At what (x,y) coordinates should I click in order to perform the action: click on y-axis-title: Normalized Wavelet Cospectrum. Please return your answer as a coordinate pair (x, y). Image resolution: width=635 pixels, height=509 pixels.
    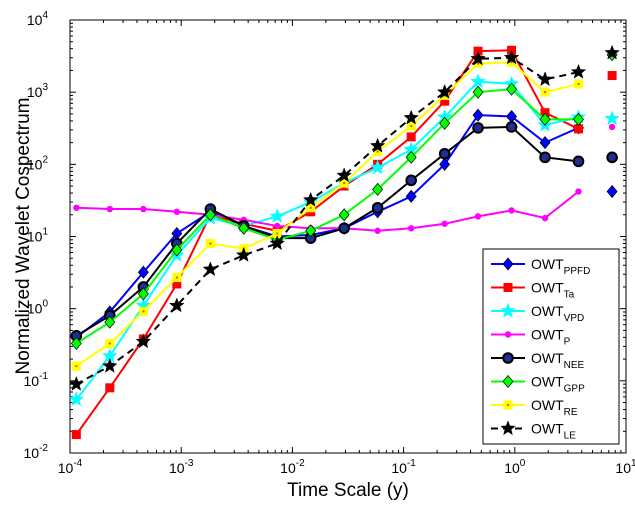
    Looking at the image, I should click on (23, 236).